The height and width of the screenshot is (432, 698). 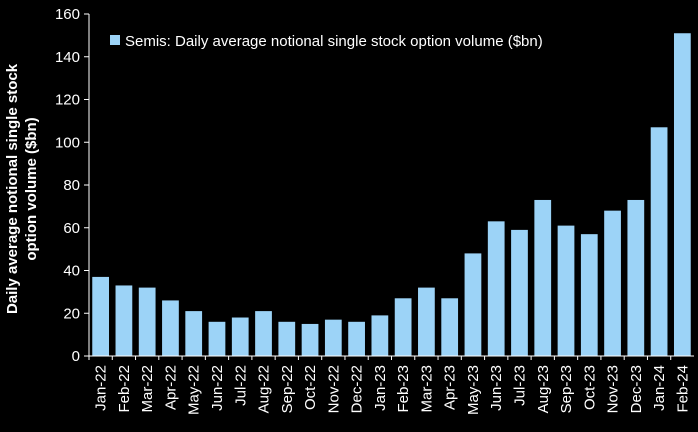 What do you see at coordinates (380, 388) in the screenshot?
I see `x-tick-label: Jan-23` at bounding box center [380, 388].